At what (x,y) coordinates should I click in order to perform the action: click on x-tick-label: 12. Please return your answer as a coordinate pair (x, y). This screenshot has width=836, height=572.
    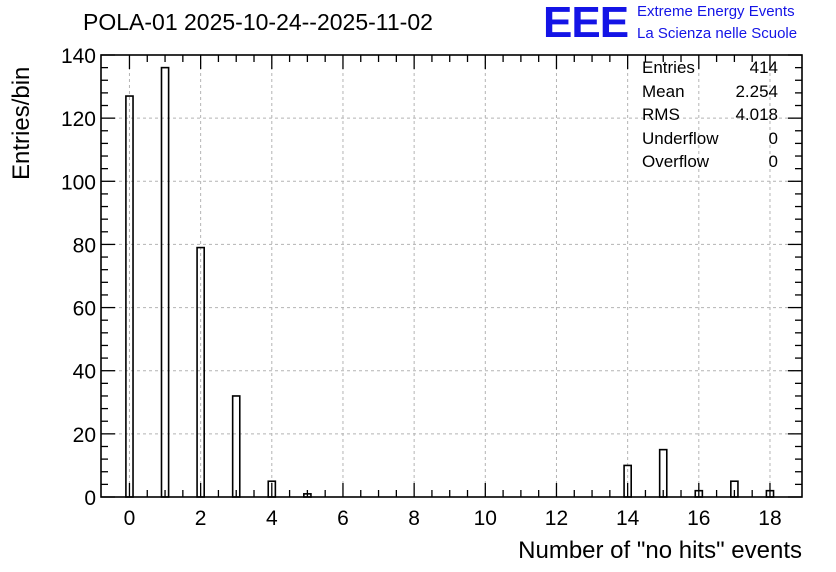
    Looking at the image, I should click on (556, 518).